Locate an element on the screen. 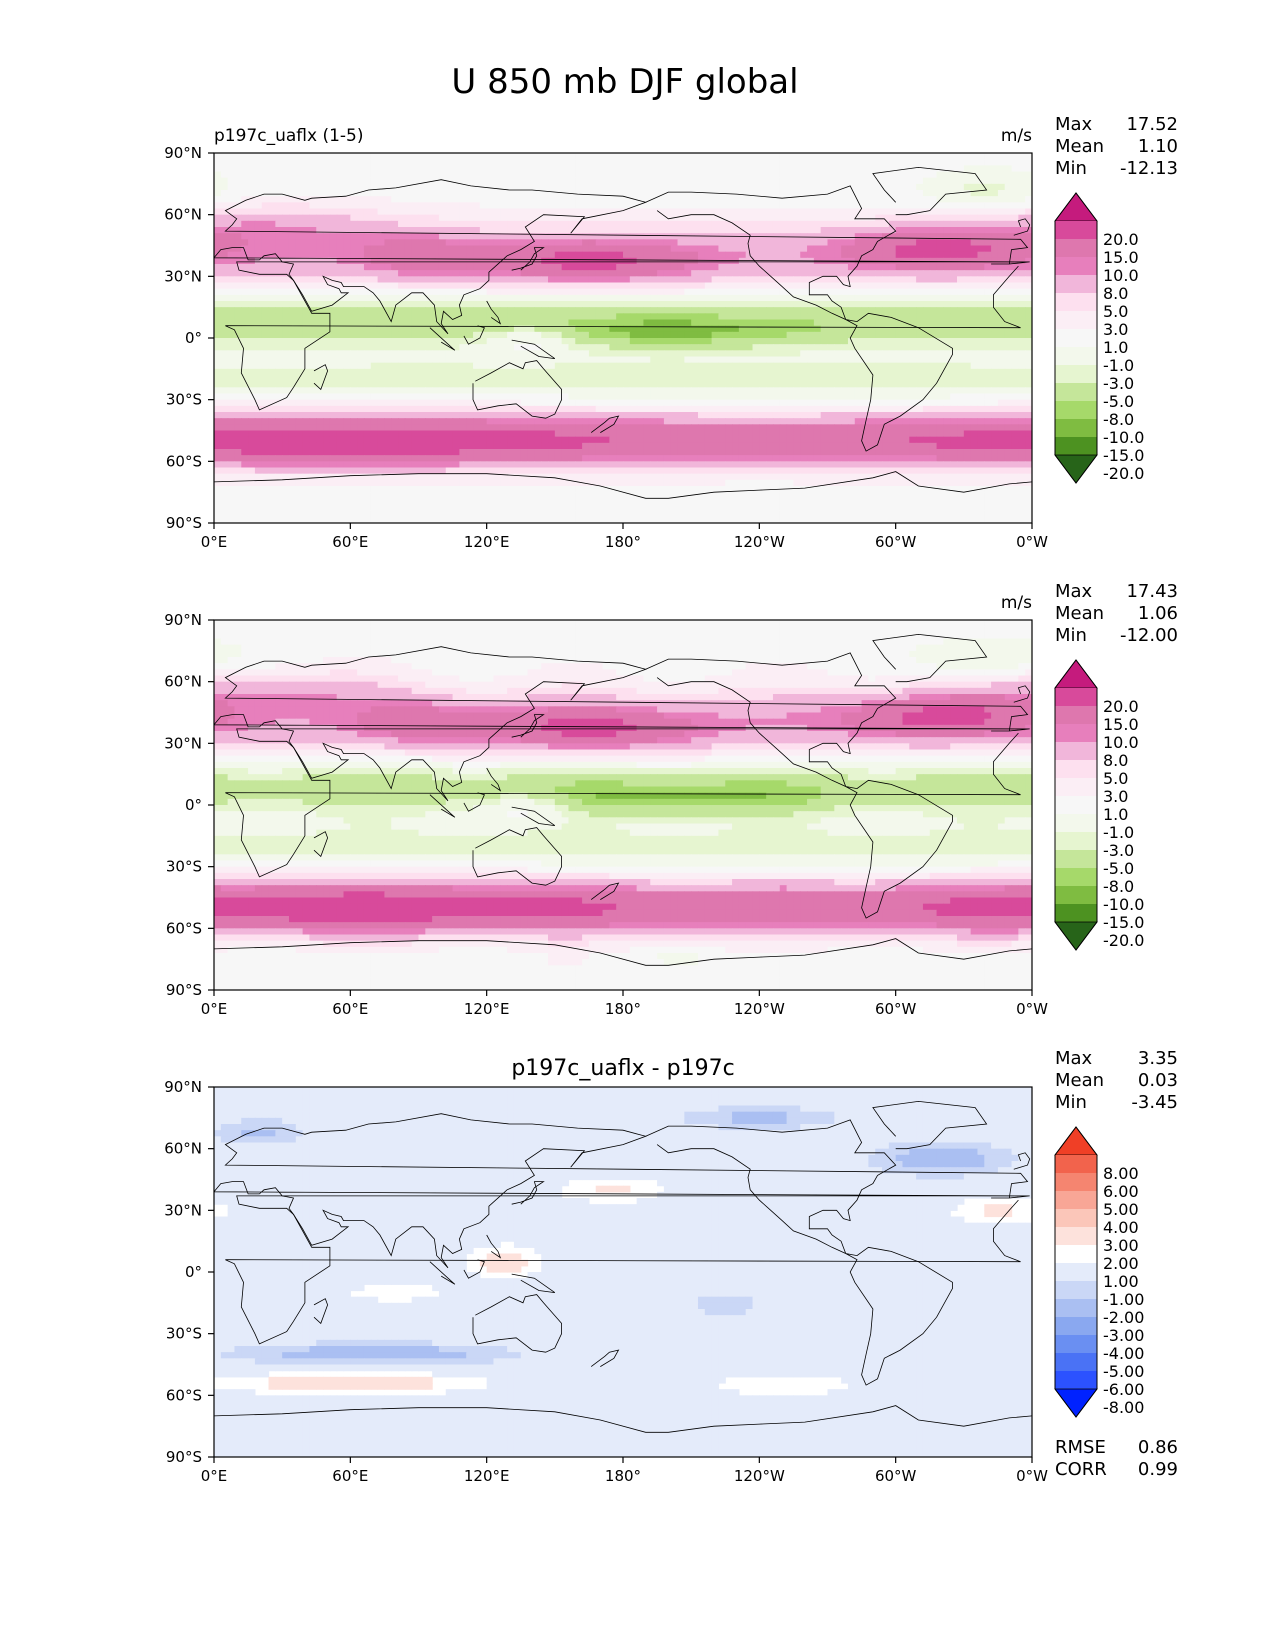 The width and height of the screenshot is (1275, 1650). panel-units: m/s is located at coordinates (1016, 136).